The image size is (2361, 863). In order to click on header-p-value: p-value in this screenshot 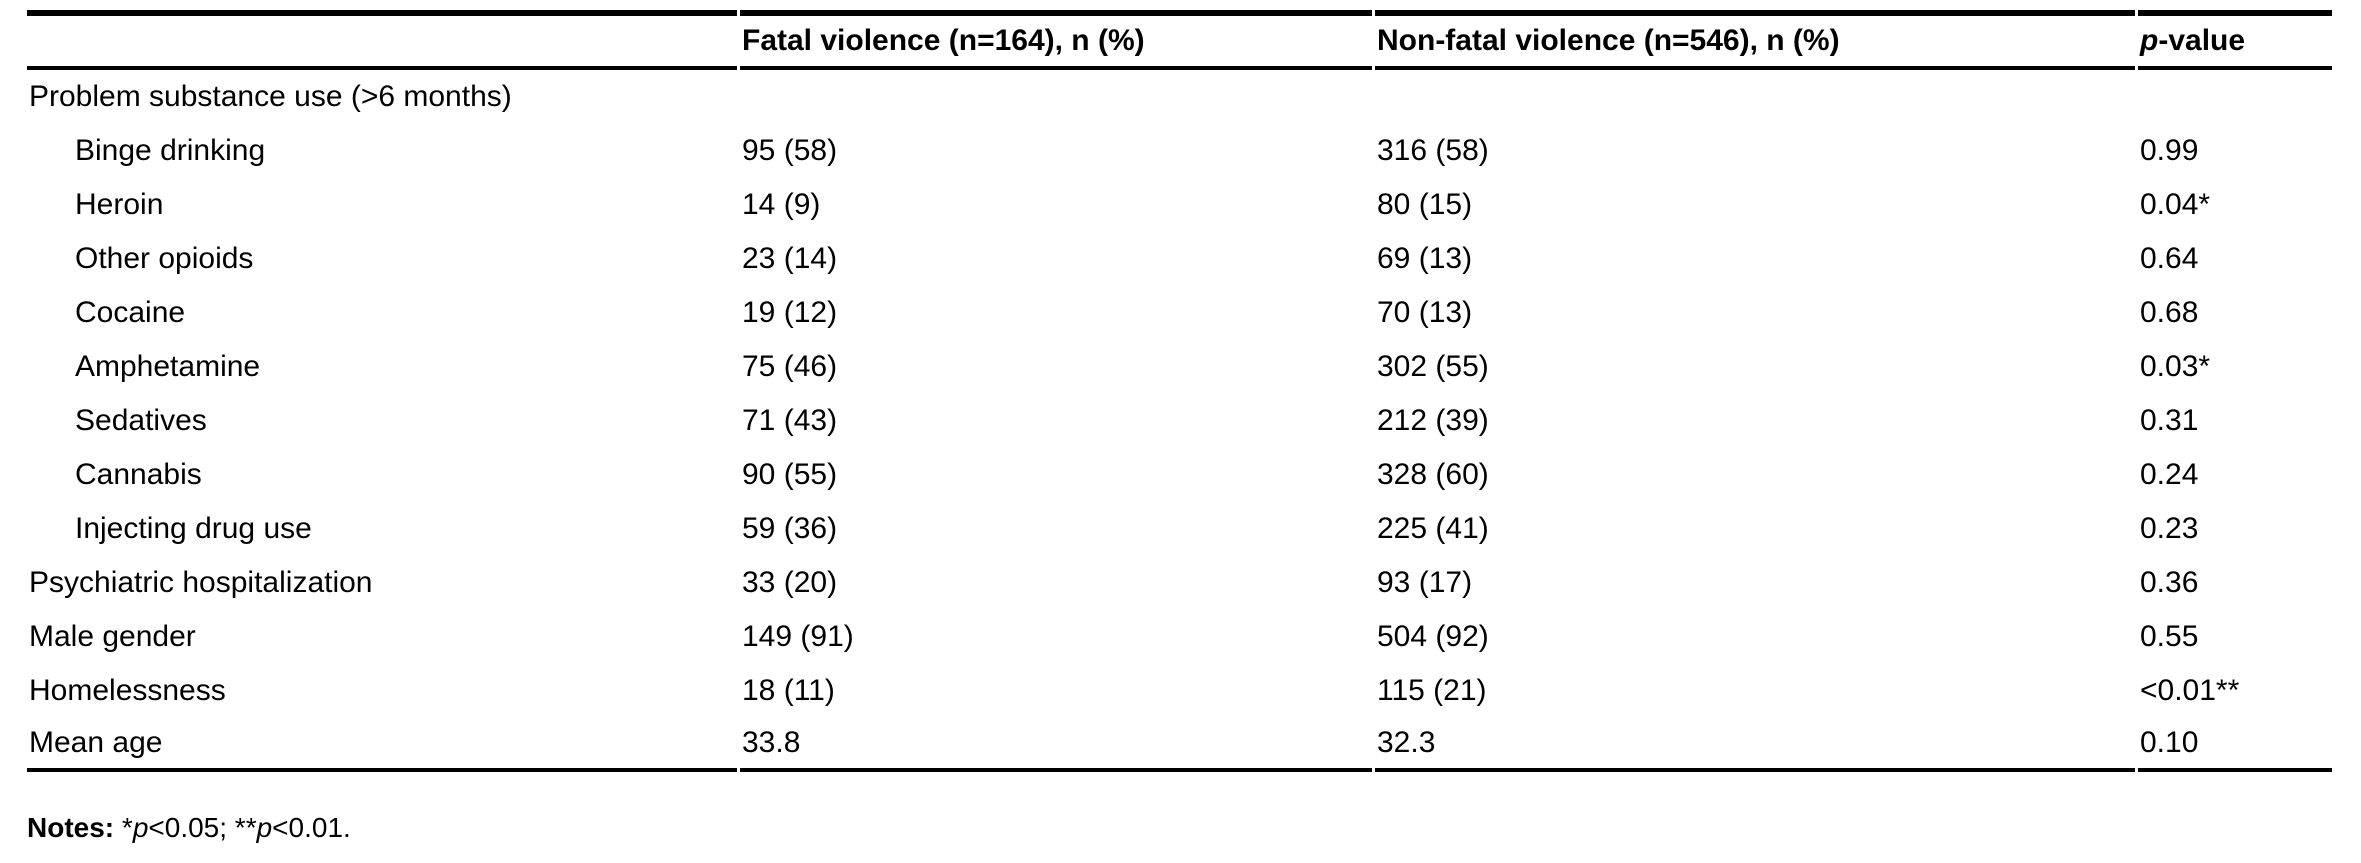, I will do `click(2235, 40)`.